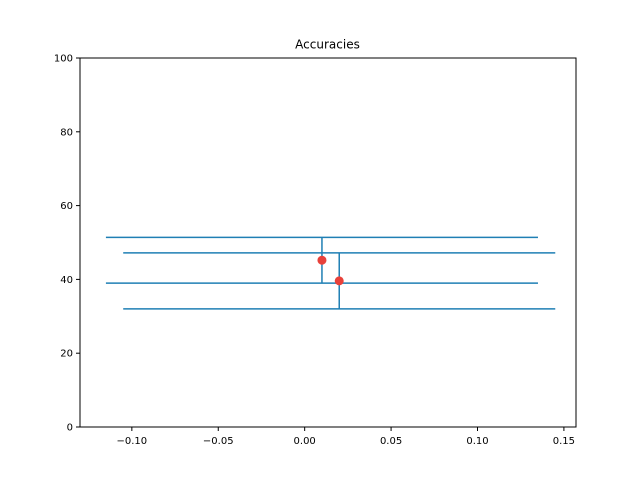  I want to click on x-tick-label: 0.15, so click(564, 441).